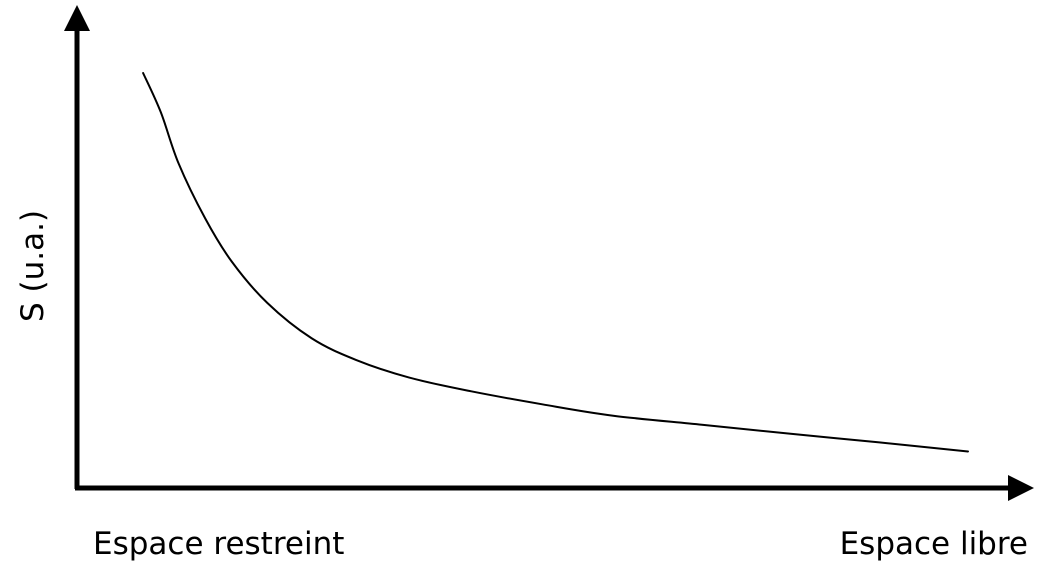  What do you see at coordinates (934, 543) in the screenshot?
I see `x-axis-end-label: Espace libre` at bounding box center [934, 543].